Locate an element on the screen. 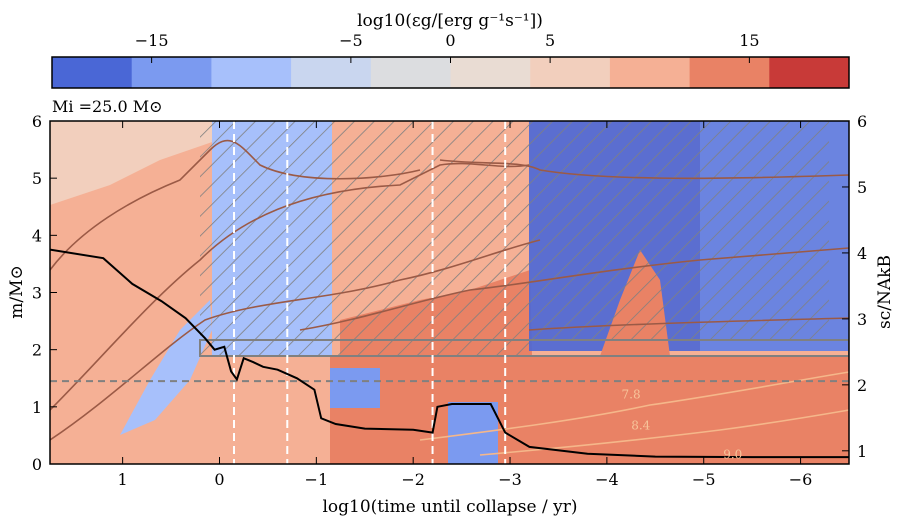 The height and width of the screenshot is (525, 900). colorbar-tick-label: 5 is located at coordinates (550, 40).